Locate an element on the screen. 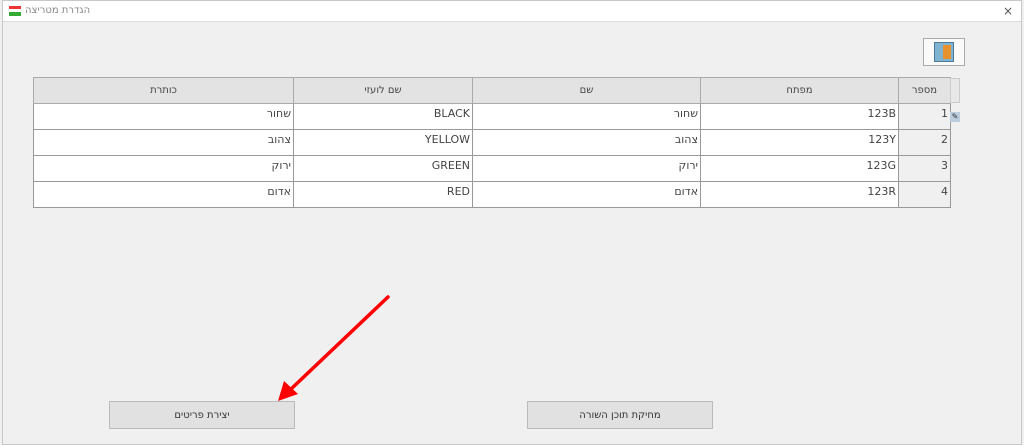 The width and height of the screenshot is (1024, 445). scrollbar is located at coordinates (955, 90).